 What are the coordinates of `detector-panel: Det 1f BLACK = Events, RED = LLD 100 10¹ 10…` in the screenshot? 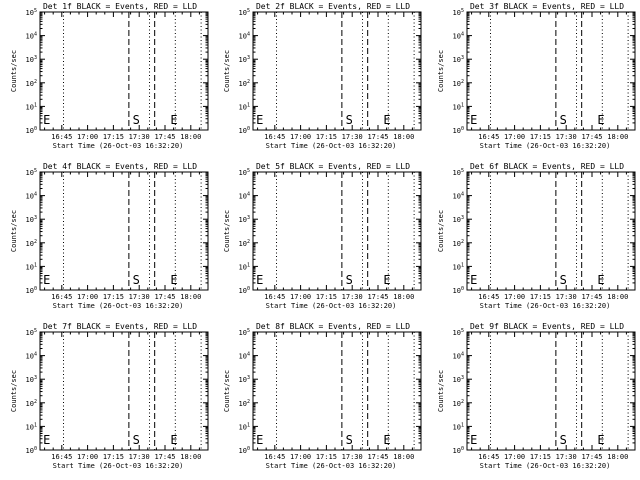 It's located at (109, 76).